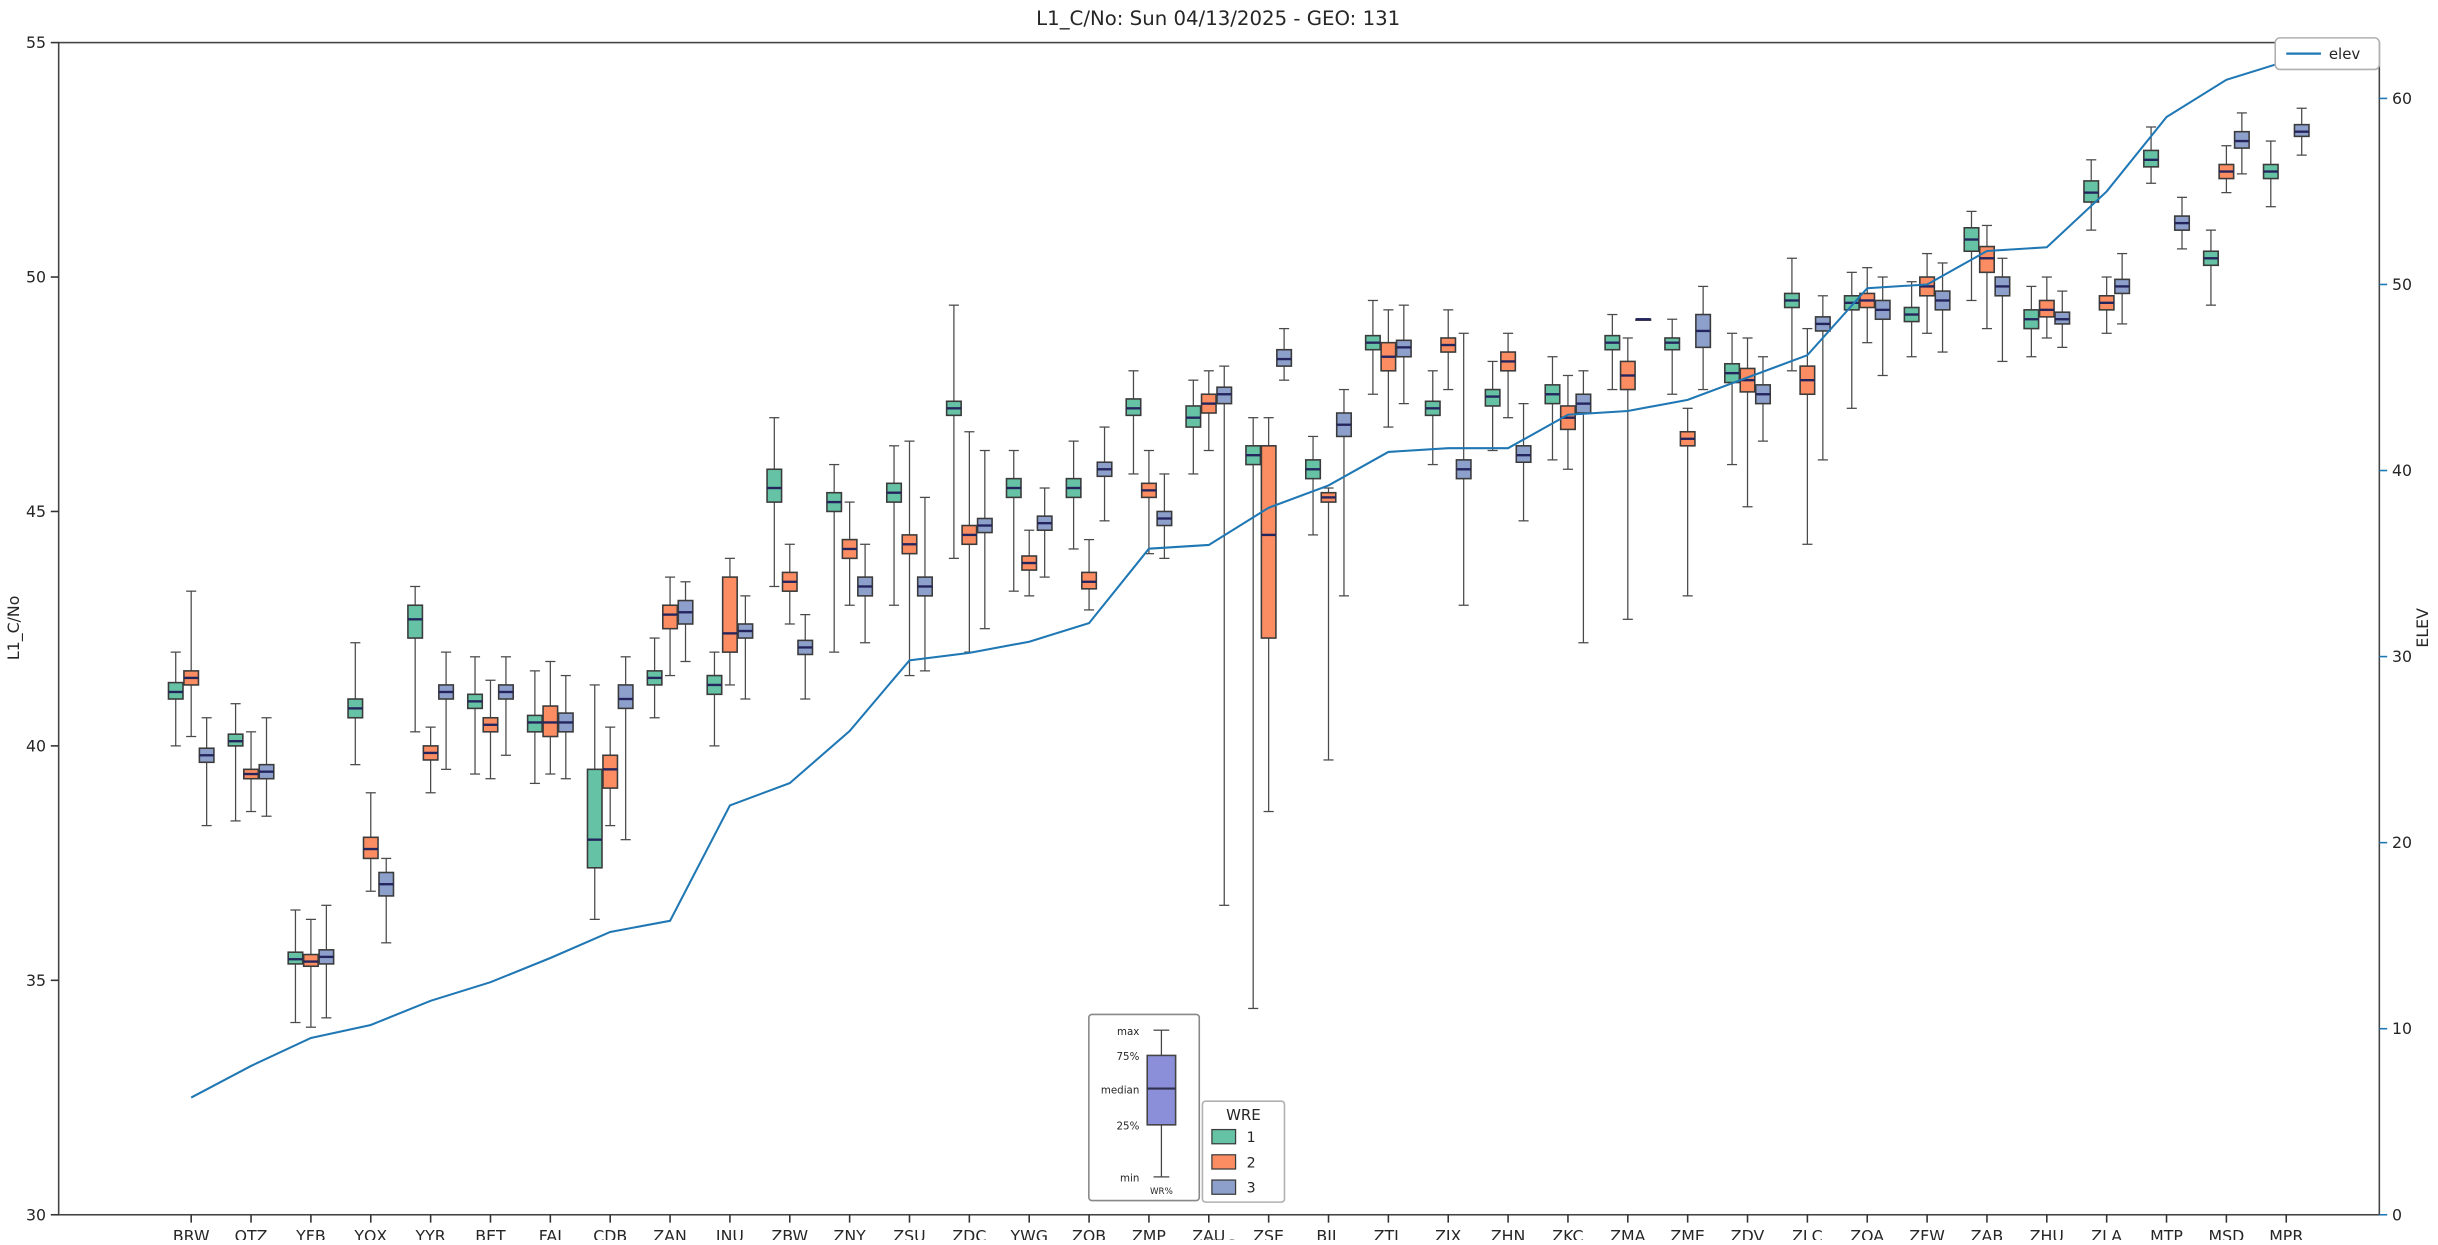 The height and width of the screenshot is (1245, 2438). What do you see at coordinates (36, 1214) in the screenshot?
I see `y-left-tick-label: 30` at bounding box center [36, 1214].